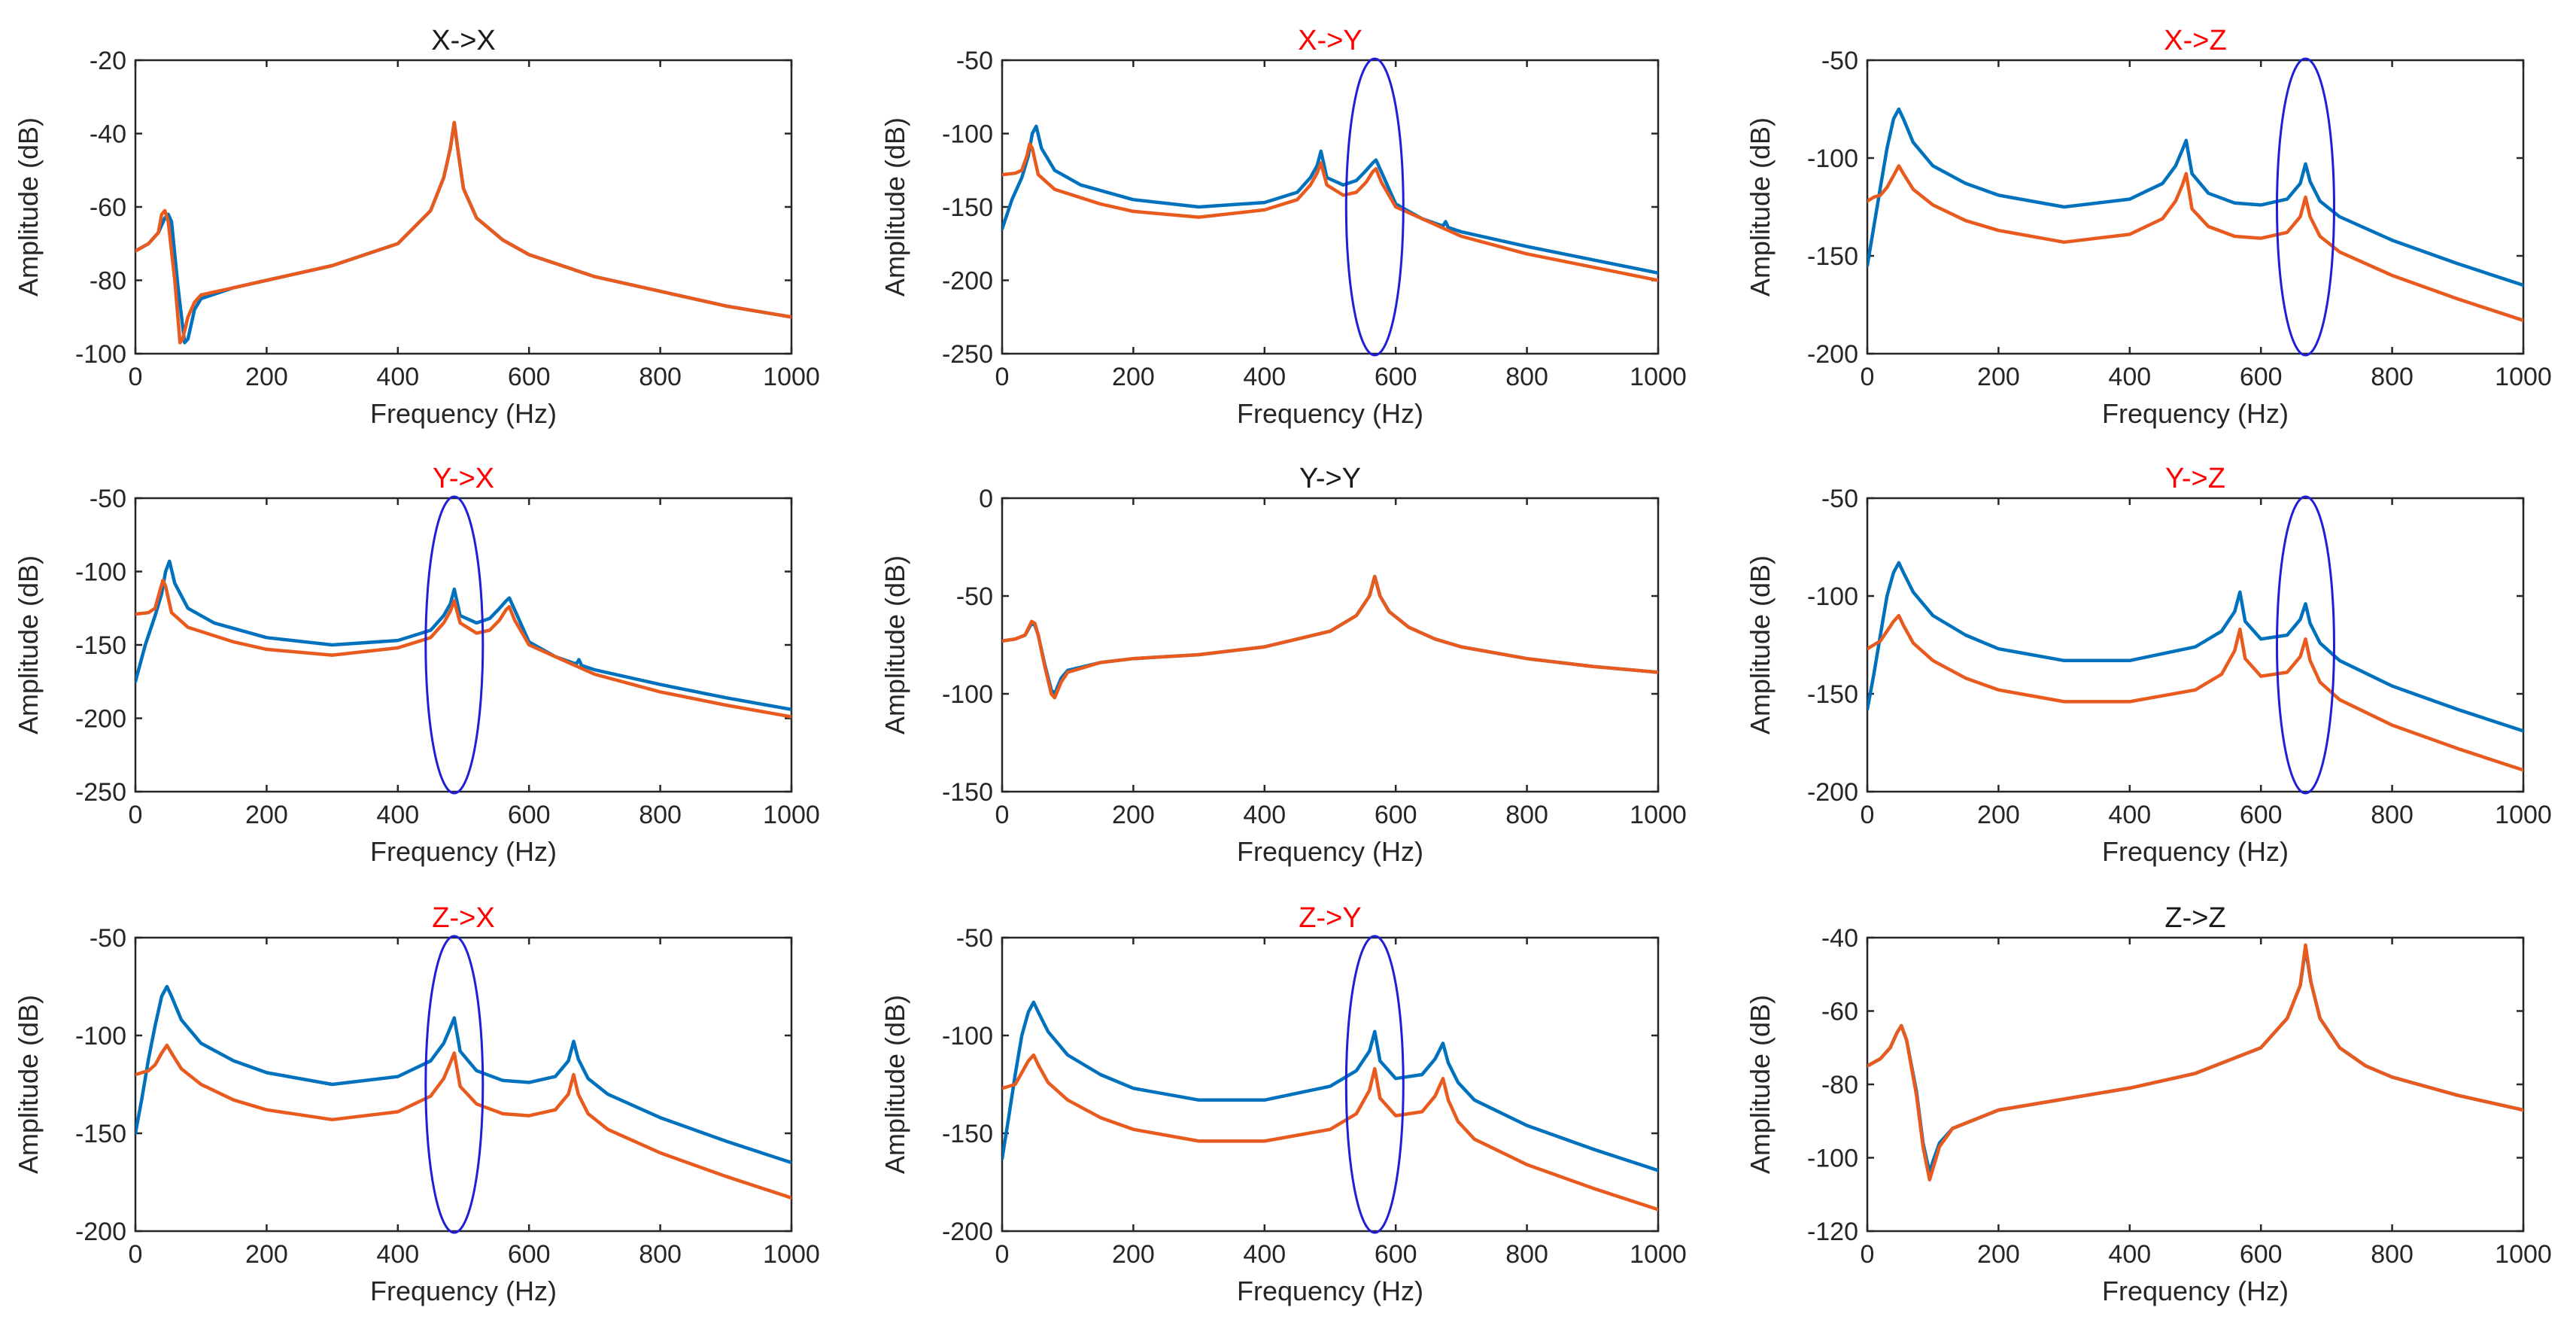  Describe the element at coordinates (986, 499) in the screenshot. I see `y-tick-label: 0` at that location.